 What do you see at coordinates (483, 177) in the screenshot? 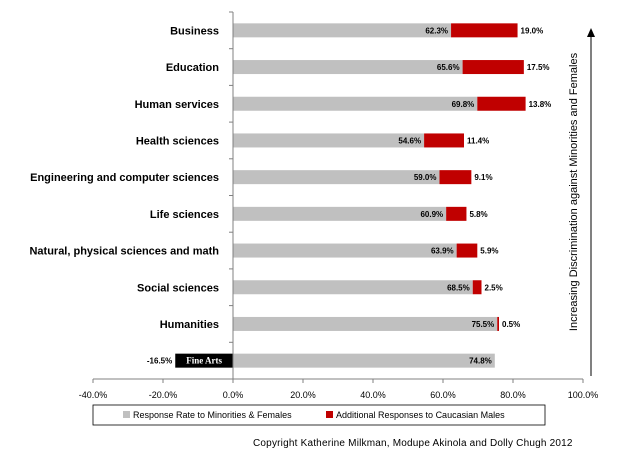
I see `data-label-additional-4: 9.1%` at bounding box center [483, 177].